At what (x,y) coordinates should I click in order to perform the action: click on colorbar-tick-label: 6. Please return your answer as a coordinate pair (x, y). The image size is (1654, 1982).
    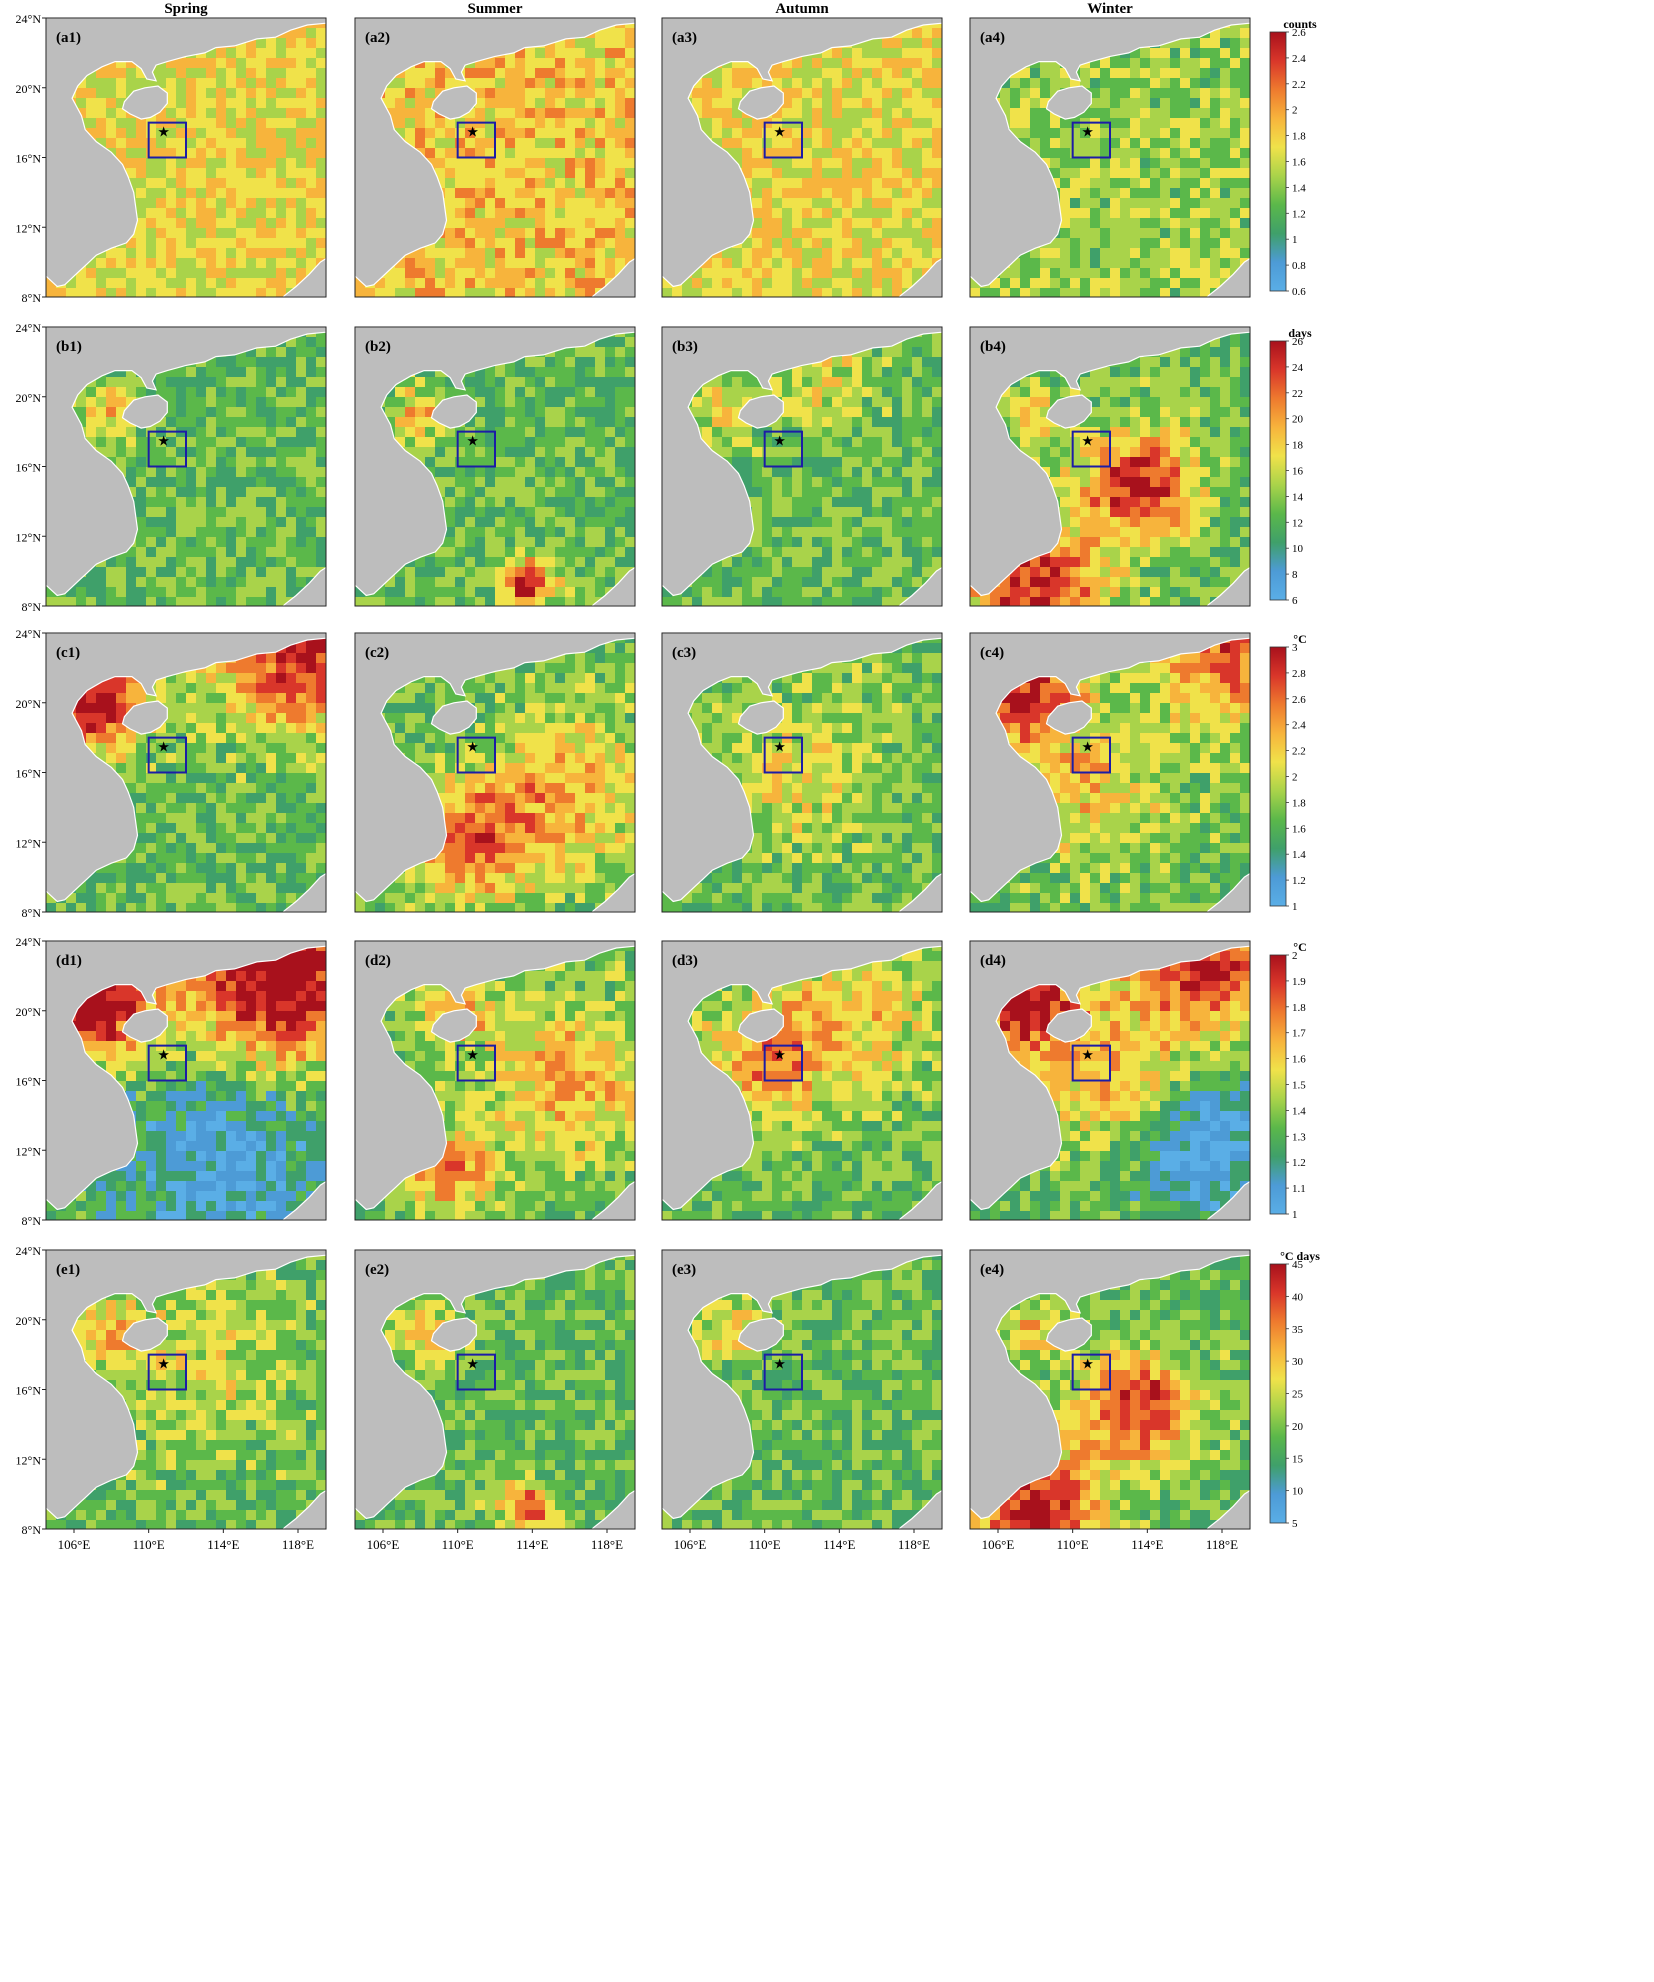
    Looking at the image, I should click on (1295, 601).